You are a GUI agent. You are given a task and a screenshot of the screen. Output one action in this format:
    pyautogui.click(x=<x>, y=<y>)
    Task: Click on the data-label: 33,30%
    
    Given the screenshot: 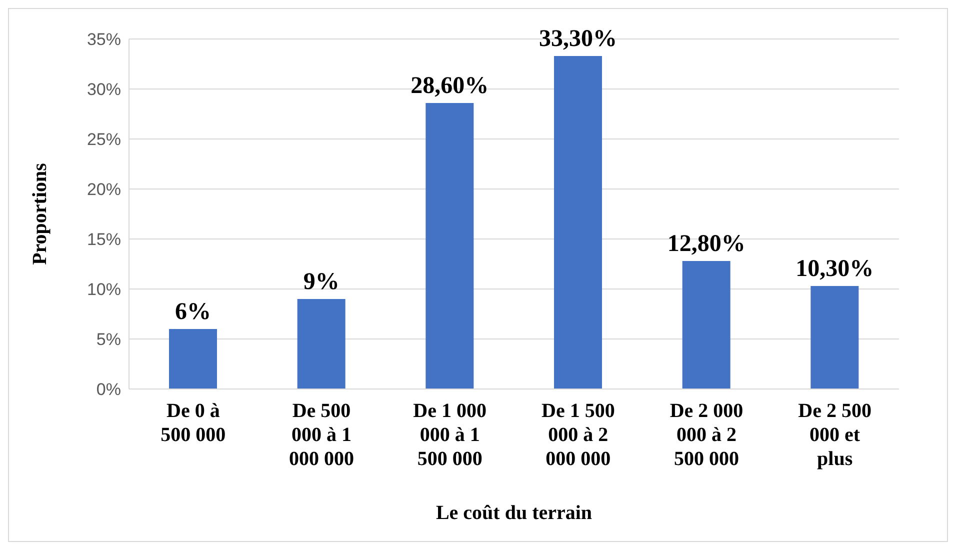 What is the action you would take?
    pyautogui.click(x=578, y=39)
    